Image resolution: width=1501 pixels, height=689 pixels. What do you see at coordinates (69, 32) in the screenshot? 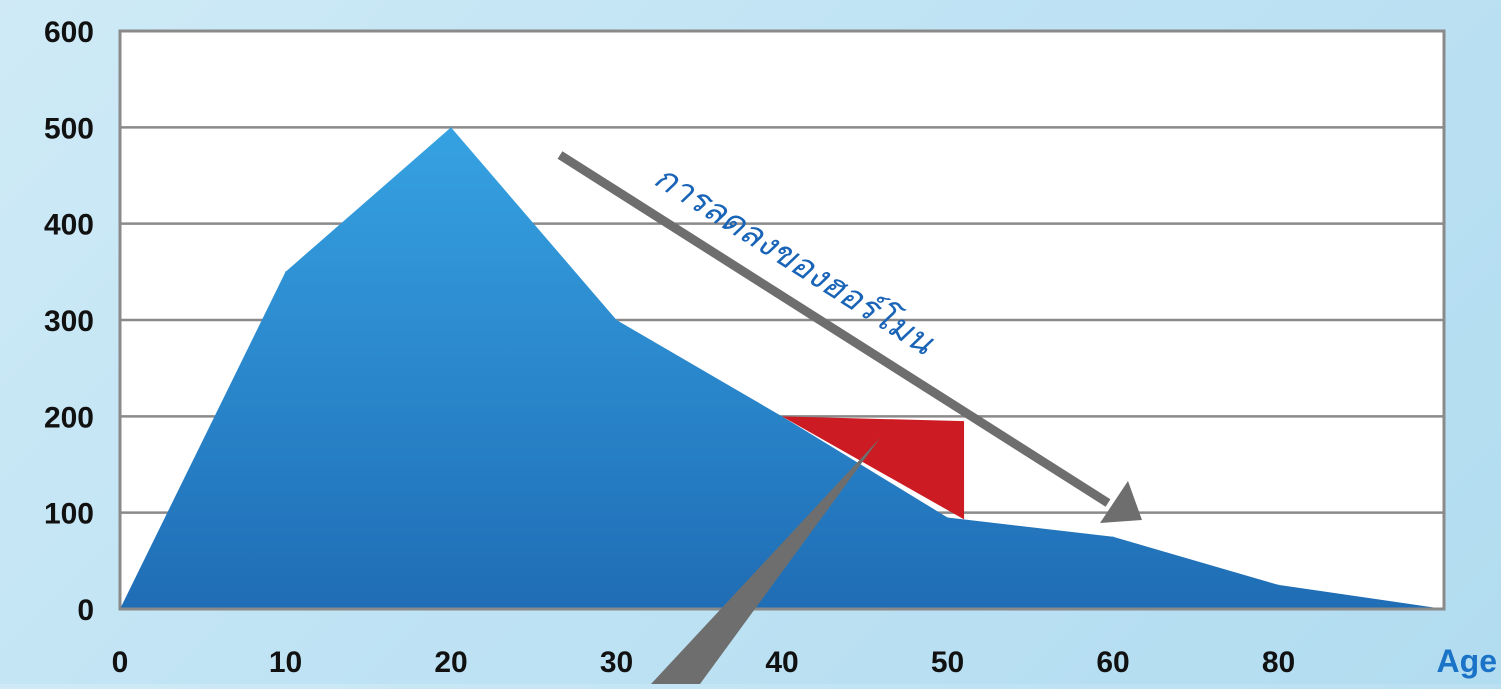
I see `y-tick-label-600: 600` at bounding box center [69, 32].